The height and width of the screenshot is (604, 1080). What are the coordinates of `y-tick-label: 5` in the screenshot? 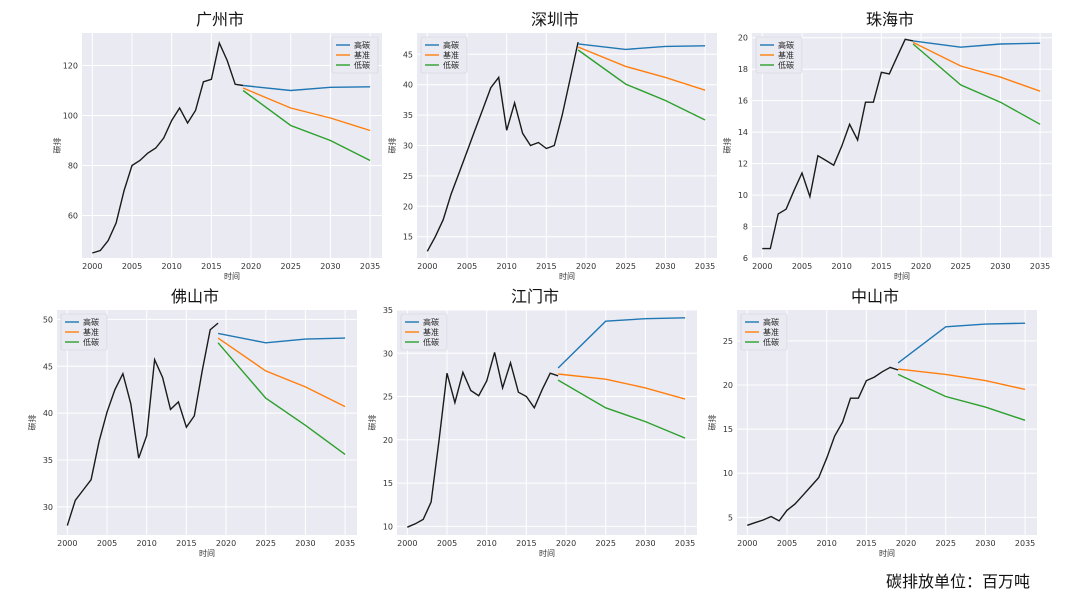 It's located at (730, 517).